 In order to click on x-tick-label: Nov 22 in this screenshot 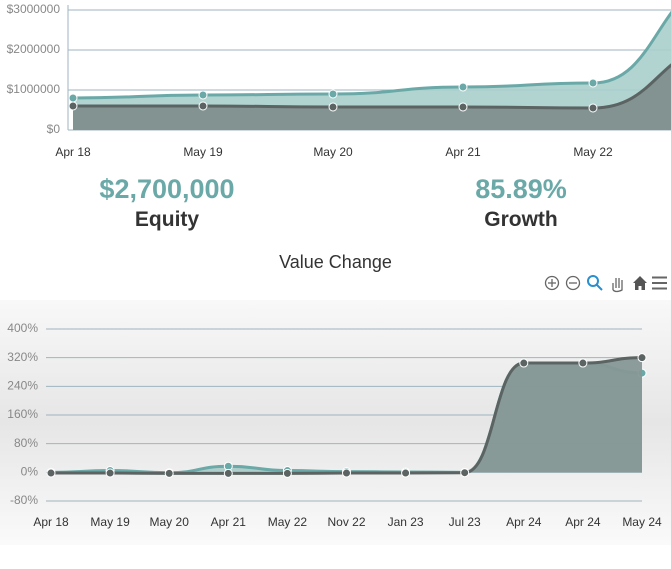, I will do `click(346, 522)`.